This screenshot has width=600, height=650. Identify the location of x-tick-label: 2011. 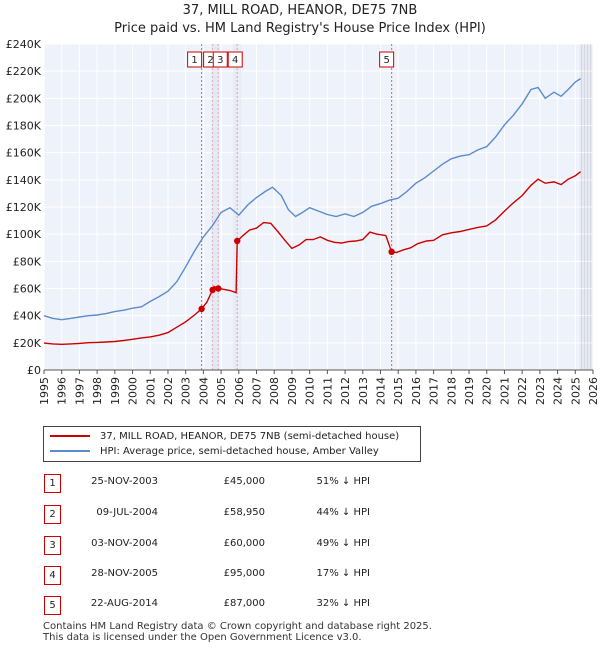
(327, 391).